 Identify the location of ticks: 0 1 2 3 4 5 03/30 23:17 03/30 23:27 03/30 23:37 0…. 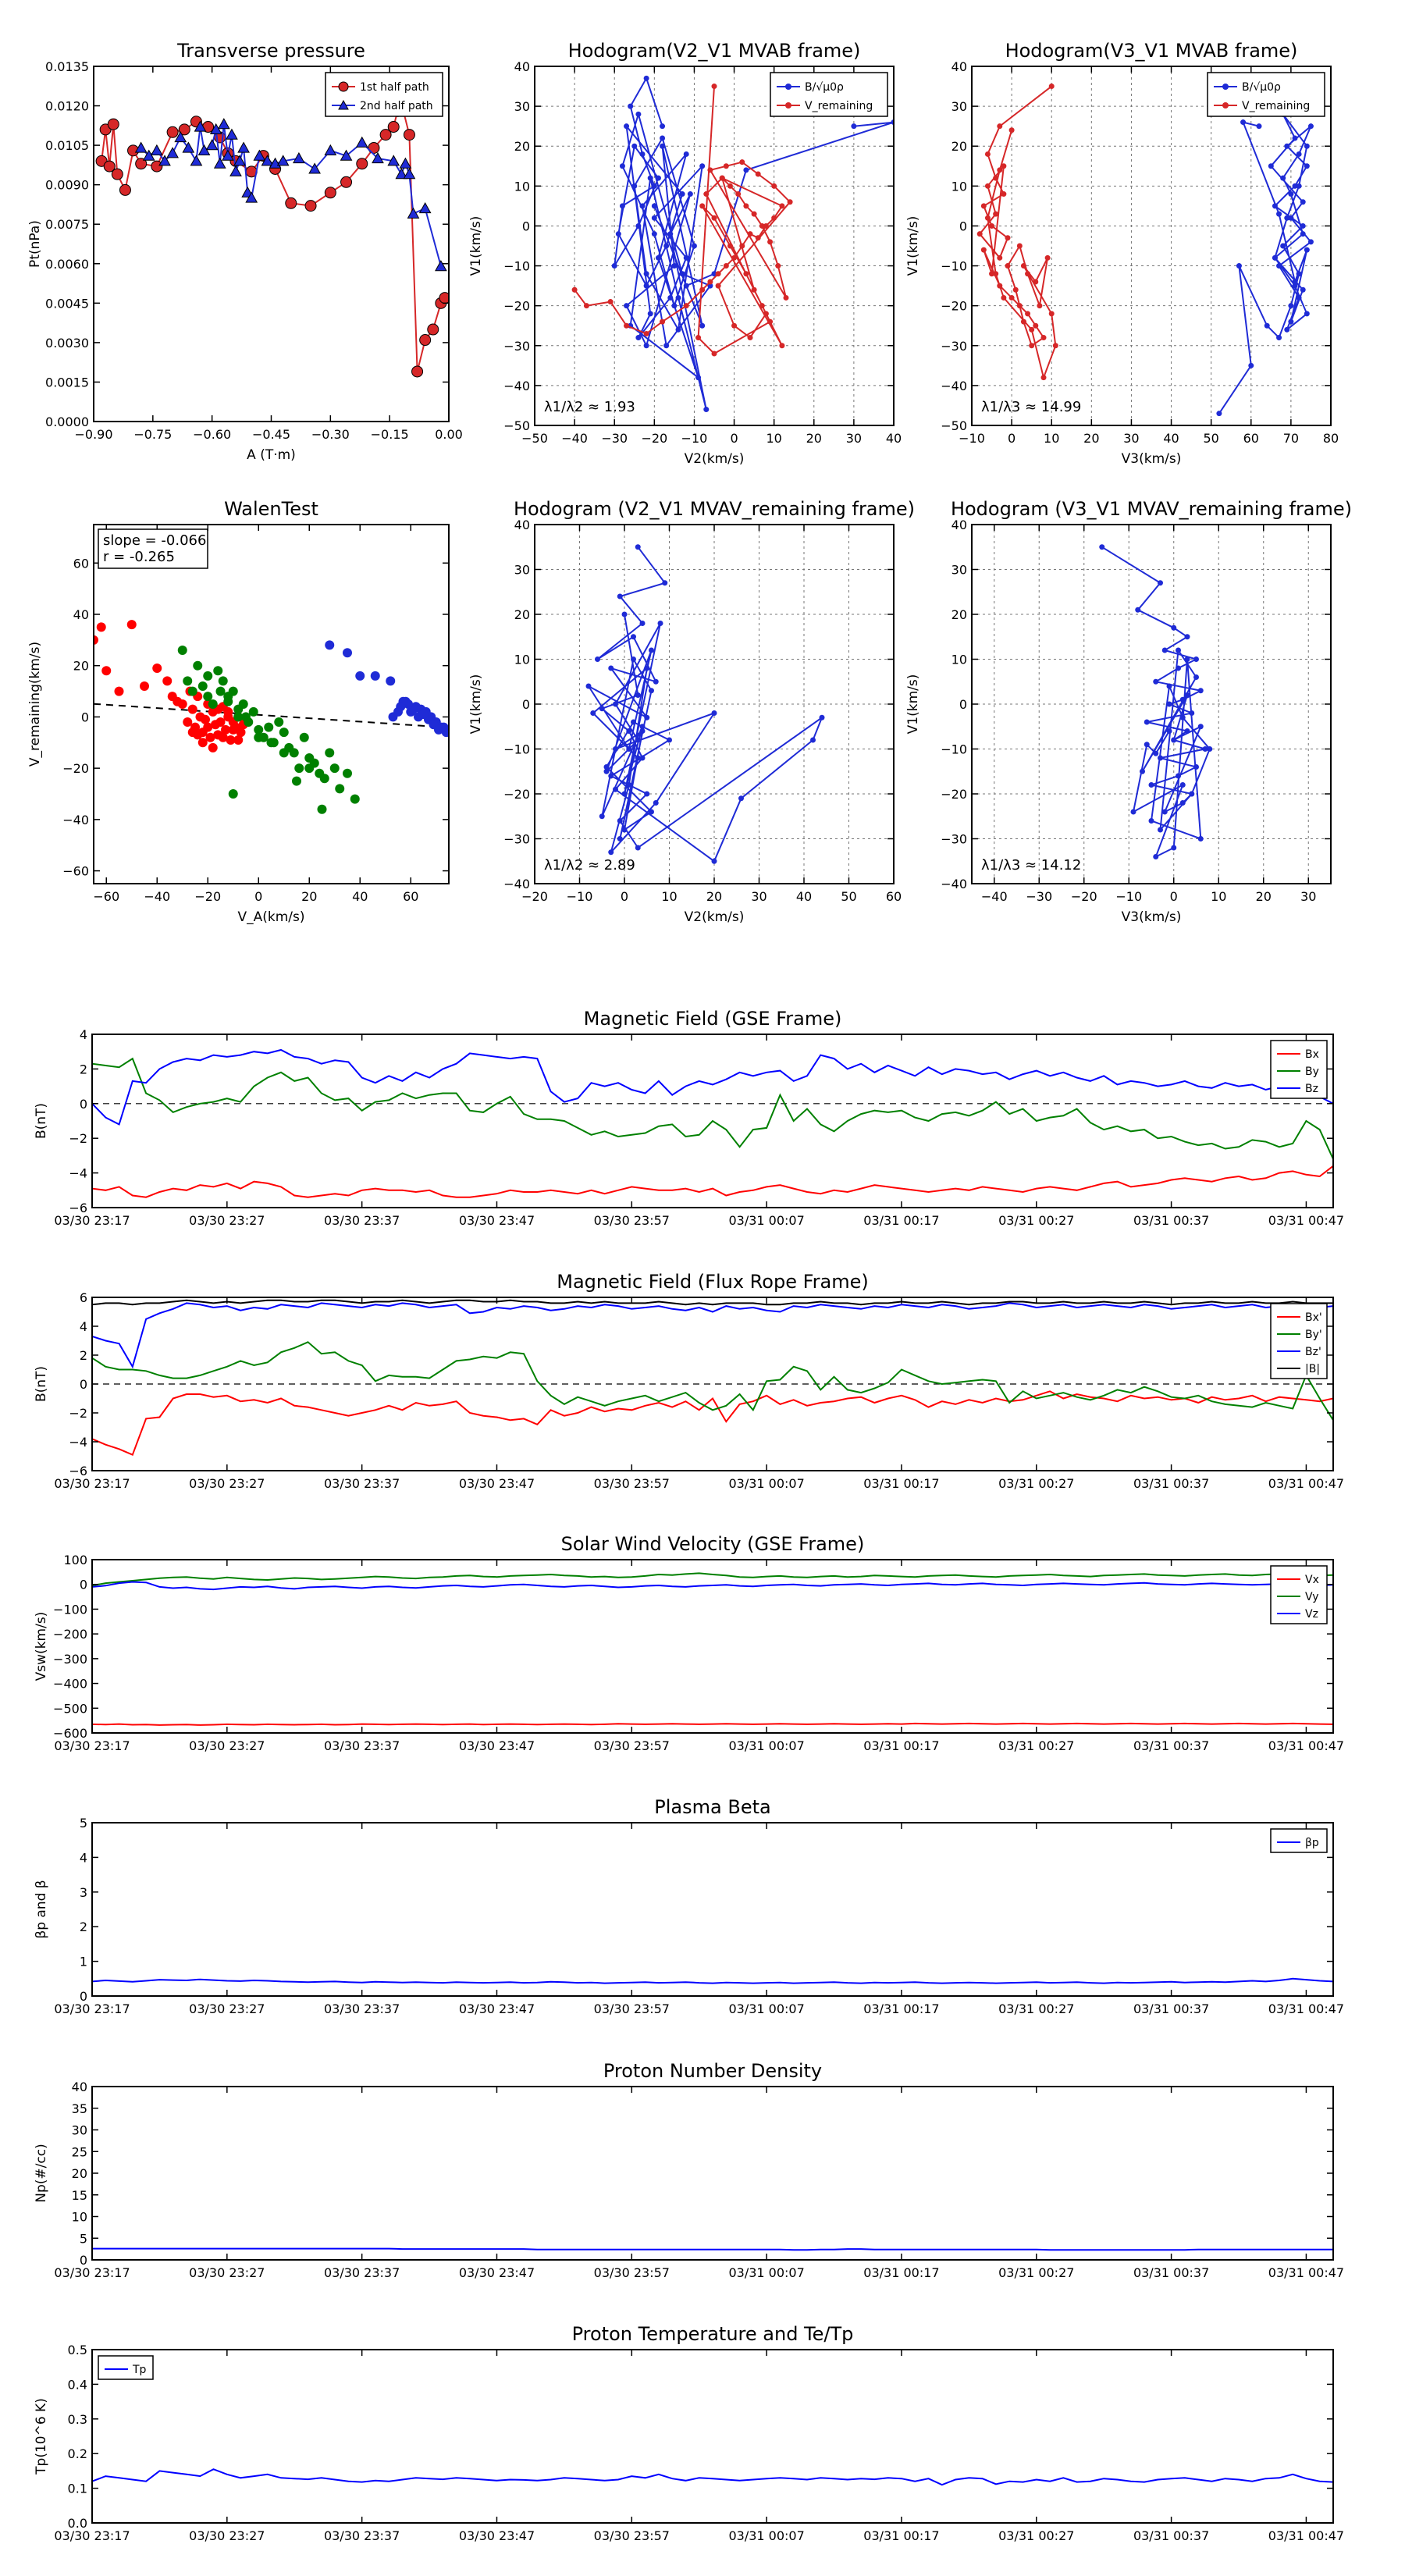
(699, 1916).